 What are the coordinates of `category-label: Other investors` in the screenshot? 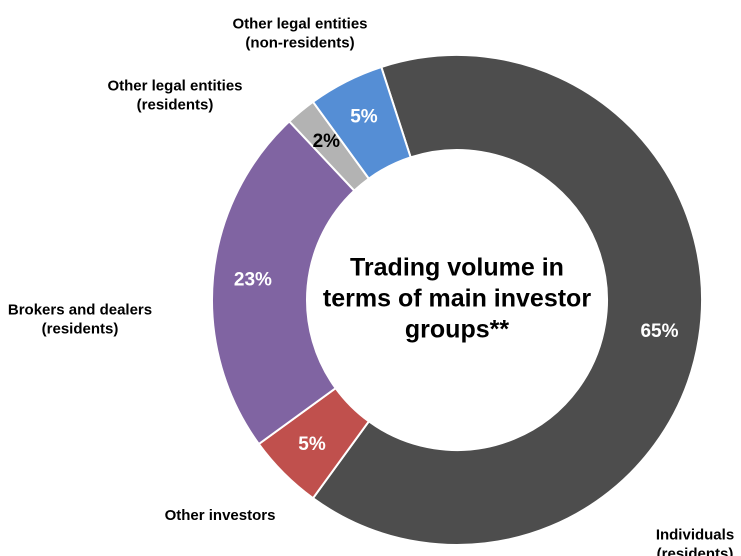 It's located at (220, 515).